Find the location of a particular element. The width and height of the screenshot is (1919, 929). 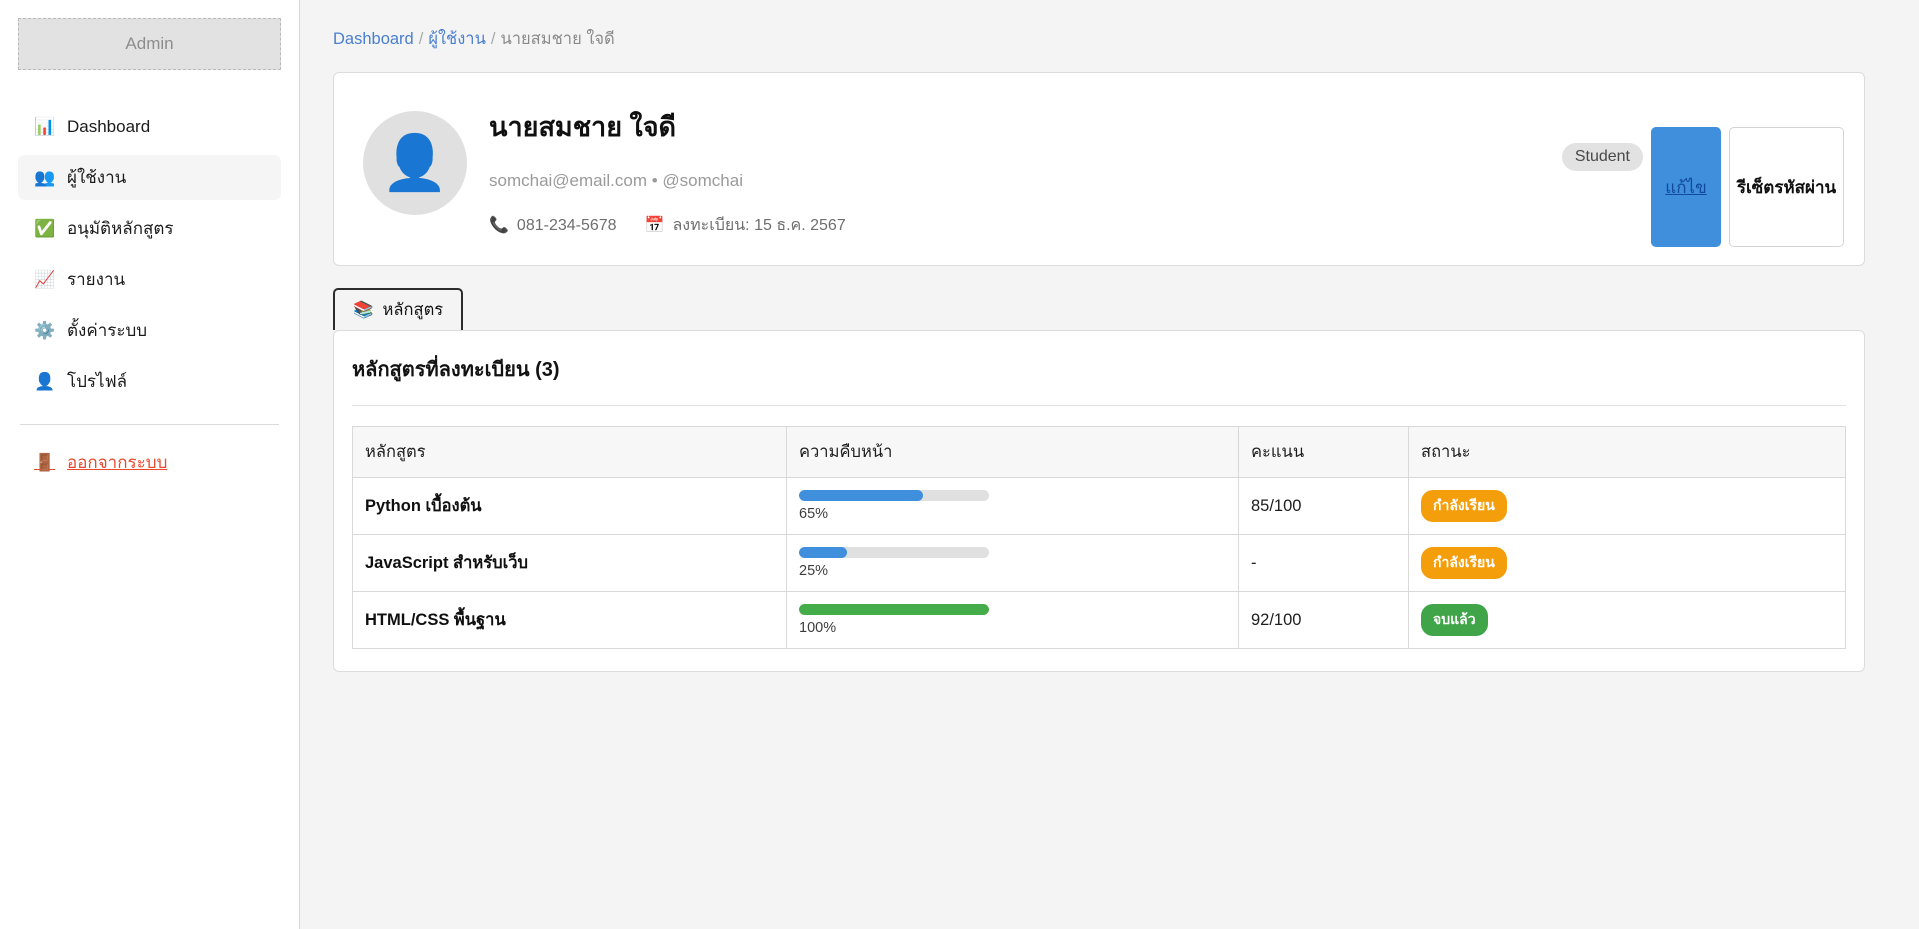

books-icon: 📚 is located at coordinates (363, 309).